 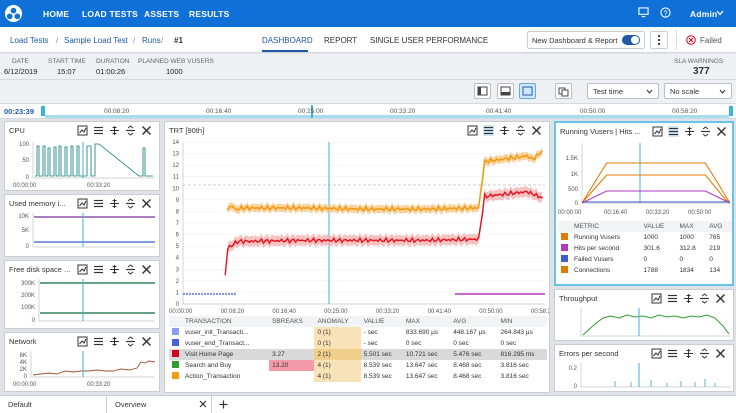 What do you see at coordinates (482, 91) in the screenshot?
I see `layout-left-button` at bounding box center [482, 91].